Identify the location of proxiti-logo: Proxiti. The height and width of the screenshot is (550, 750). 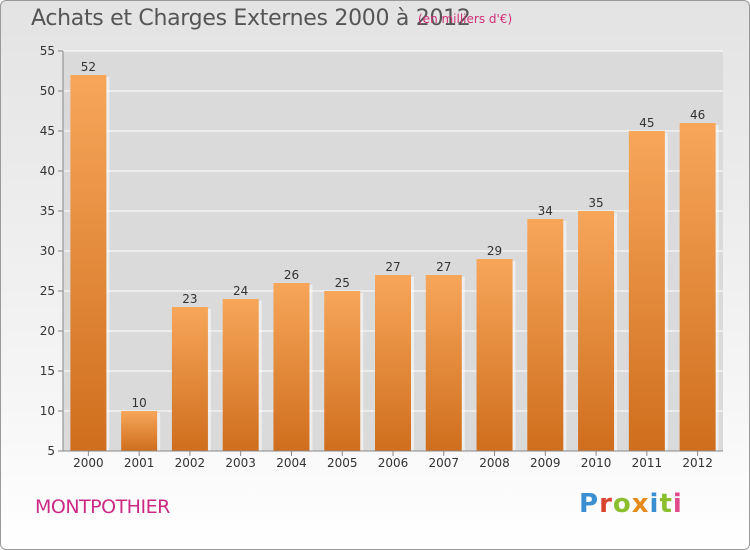
(631, 504).